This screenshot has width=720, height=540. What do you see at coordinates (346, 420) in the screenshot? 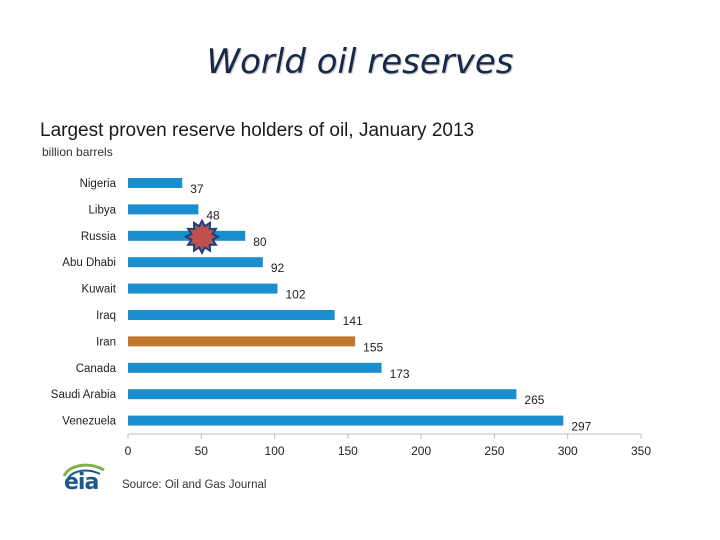
I see `bar-venezuela` at bounding box center [346, 420].